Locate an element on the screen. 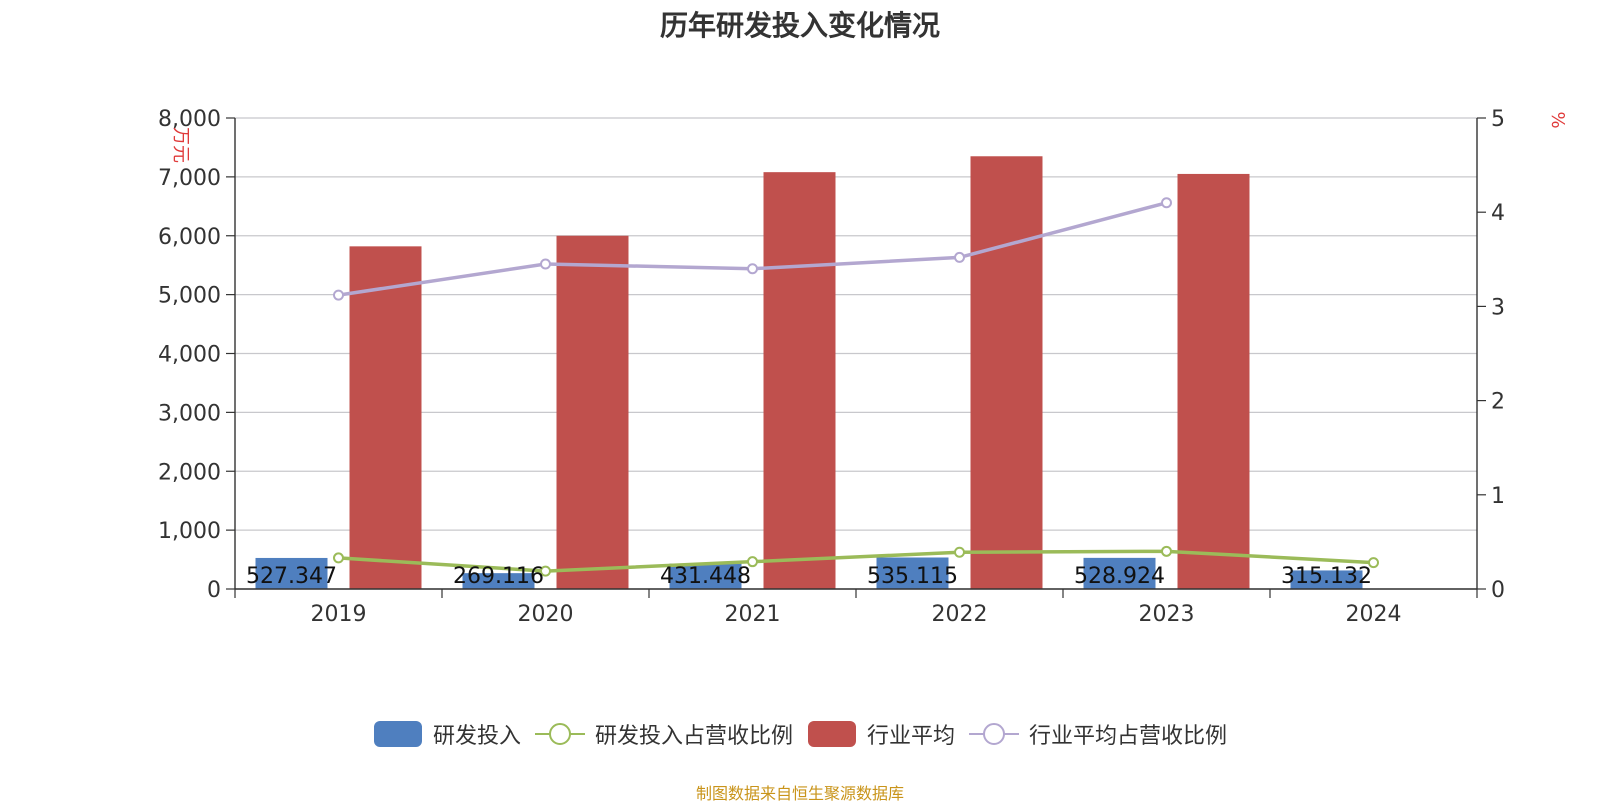 This screenshot has height=804, width=1600. y-right-tick-label: 1 is located at coordinates (1498, 496).